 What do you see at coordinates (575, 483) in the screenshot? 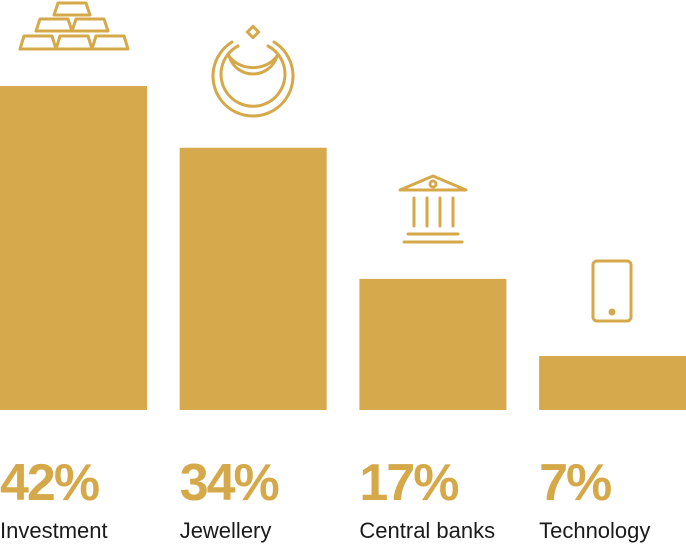
I see `value-label: 7%` at bounding box center [575, 483].